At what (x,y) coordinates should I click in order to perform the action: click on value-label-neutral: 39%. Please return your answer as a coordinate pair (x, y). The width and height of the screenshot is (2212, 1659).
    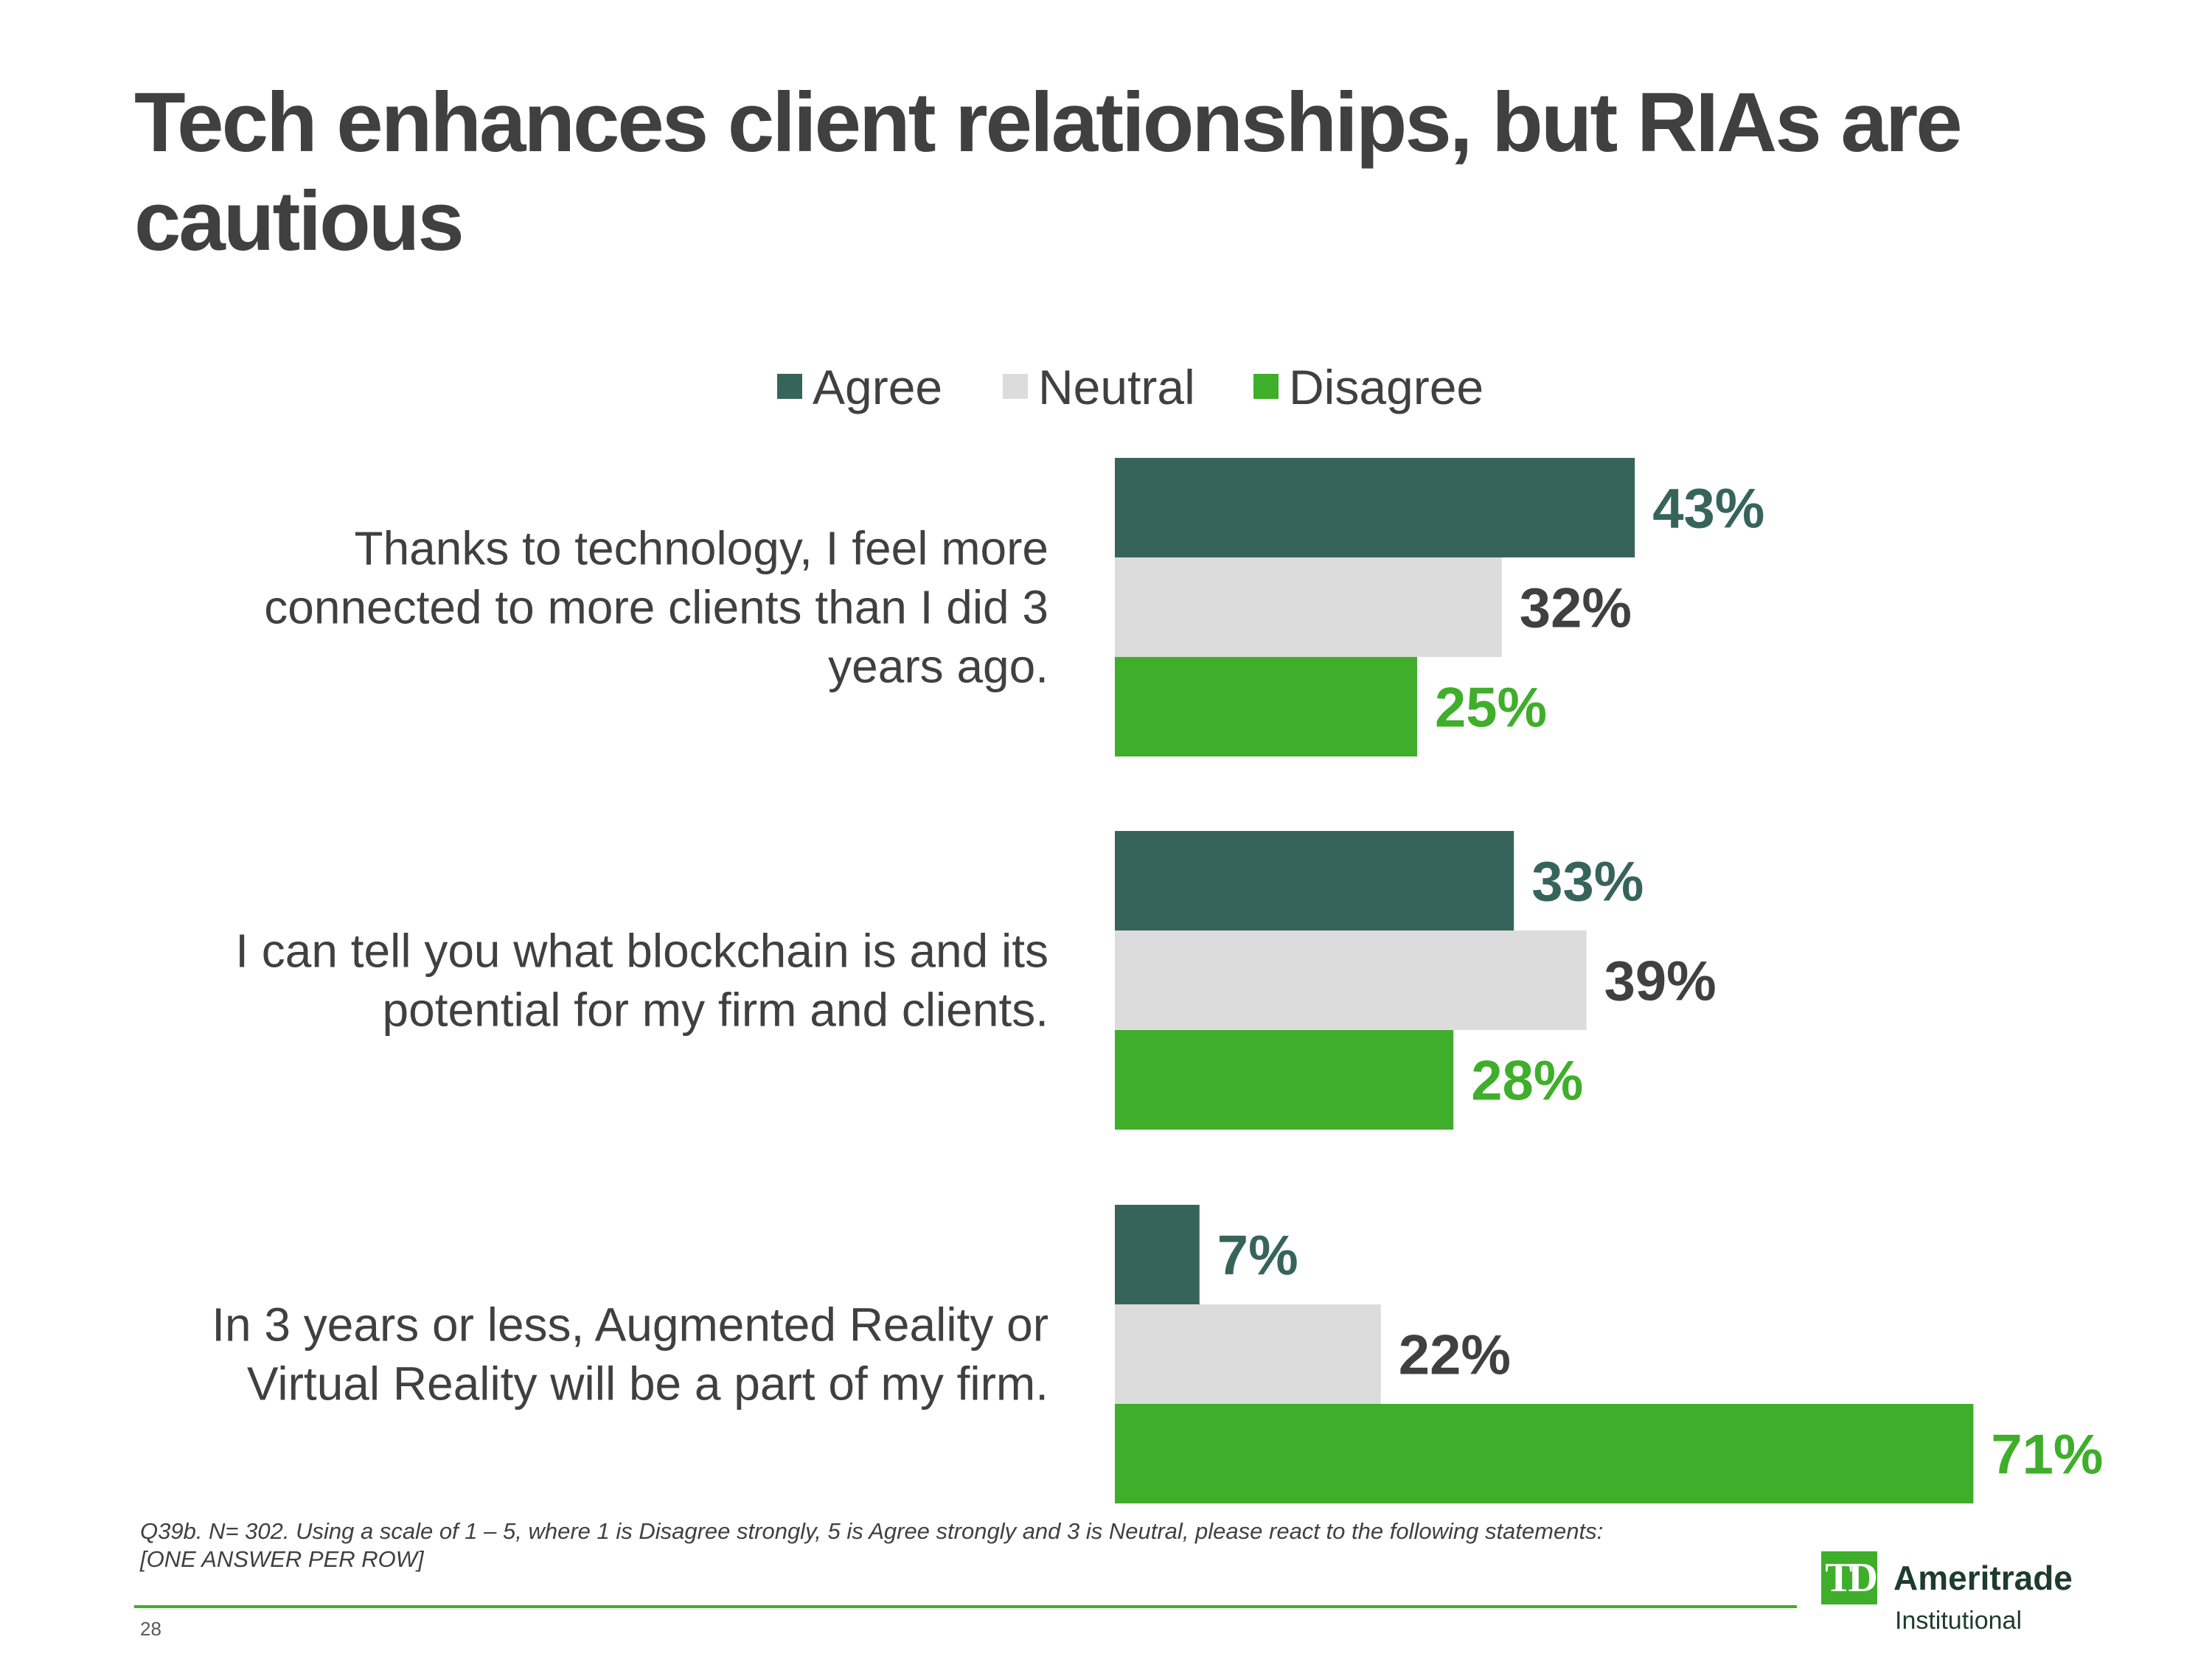
    Looking at the image, I should click on (1660, 981).